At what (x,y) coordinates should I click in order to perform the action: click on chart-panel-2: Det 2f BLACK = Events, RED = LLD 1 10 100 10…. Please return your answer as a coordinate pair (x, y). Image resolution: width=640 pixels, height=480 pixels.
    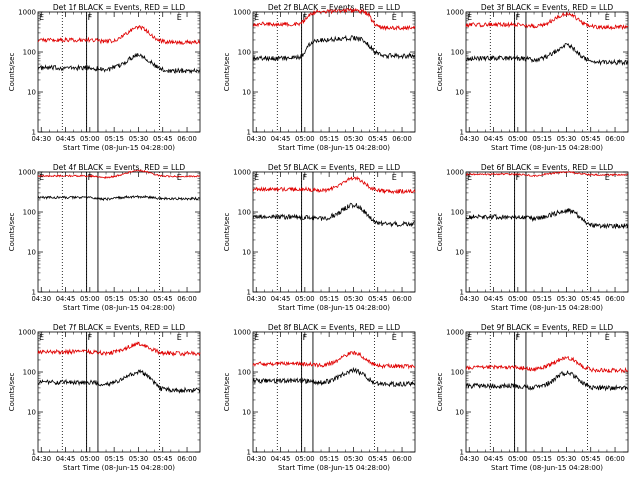
    Looking at the image, I should click on (319, 77).